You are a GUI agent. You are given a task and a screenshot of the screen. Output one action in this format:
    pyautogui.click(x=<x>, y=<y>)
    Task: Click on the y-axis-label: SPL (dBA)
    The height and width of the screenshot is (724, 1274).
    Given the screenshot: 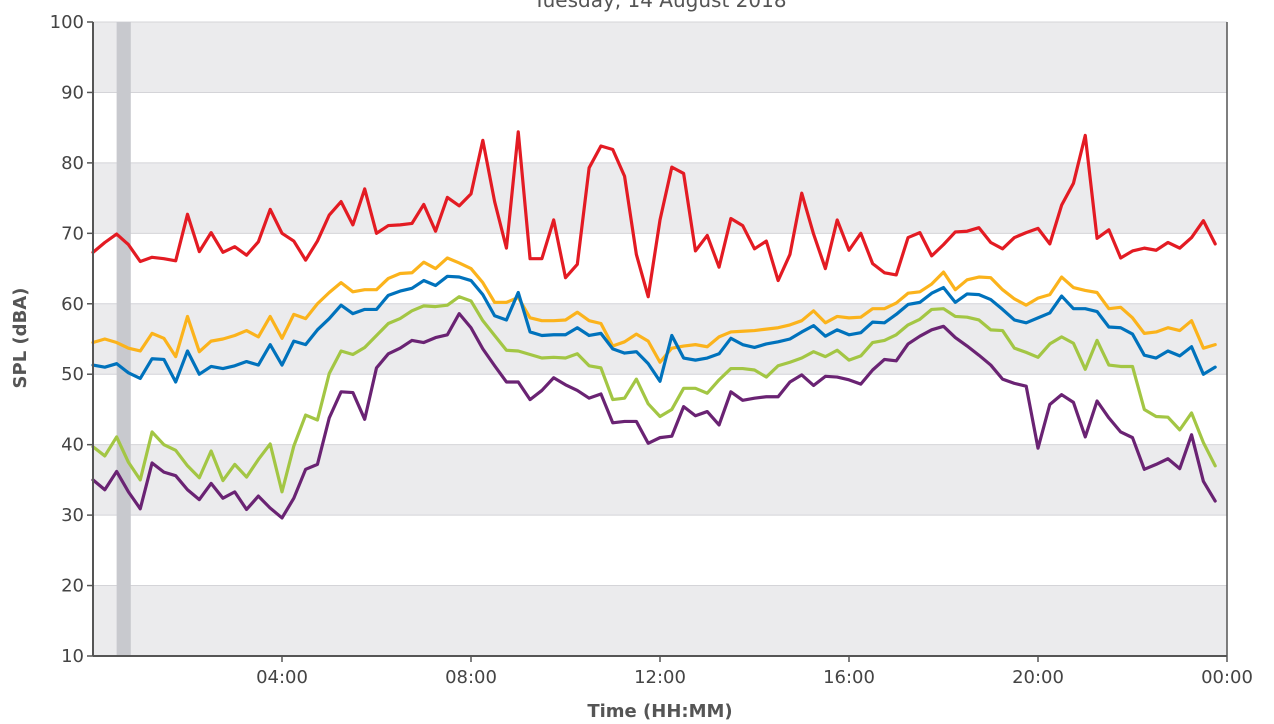 What is the action you would take?
    pyautogui.click(x=20, y=338)
    